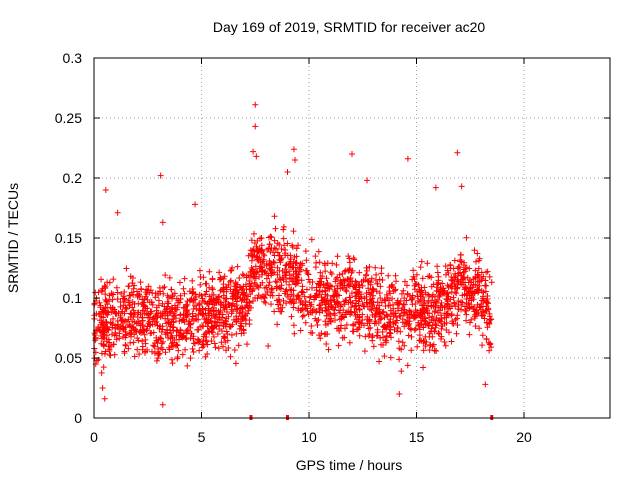 This screenshot has width=640, height=480. I want to click on y-tick-label: 0.1, so click(73, 298).